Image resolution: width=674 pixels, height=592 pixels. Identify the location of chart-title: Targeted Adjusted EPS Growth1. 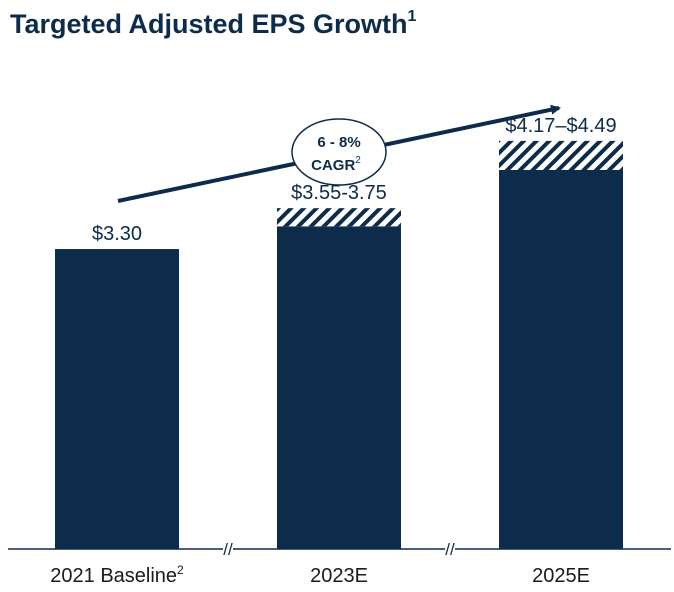
(213, 23).